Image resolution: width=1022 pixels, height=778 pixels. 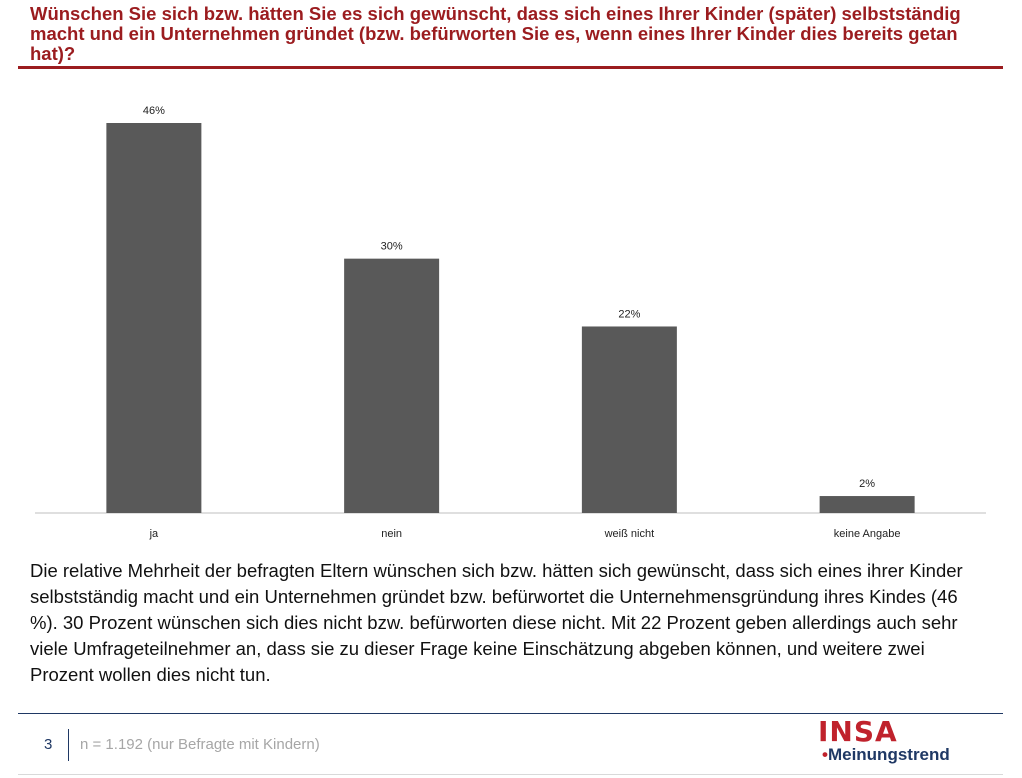 I want to click on logo-subtitle-text: Meinungstrend, so click(x=888, y=754).